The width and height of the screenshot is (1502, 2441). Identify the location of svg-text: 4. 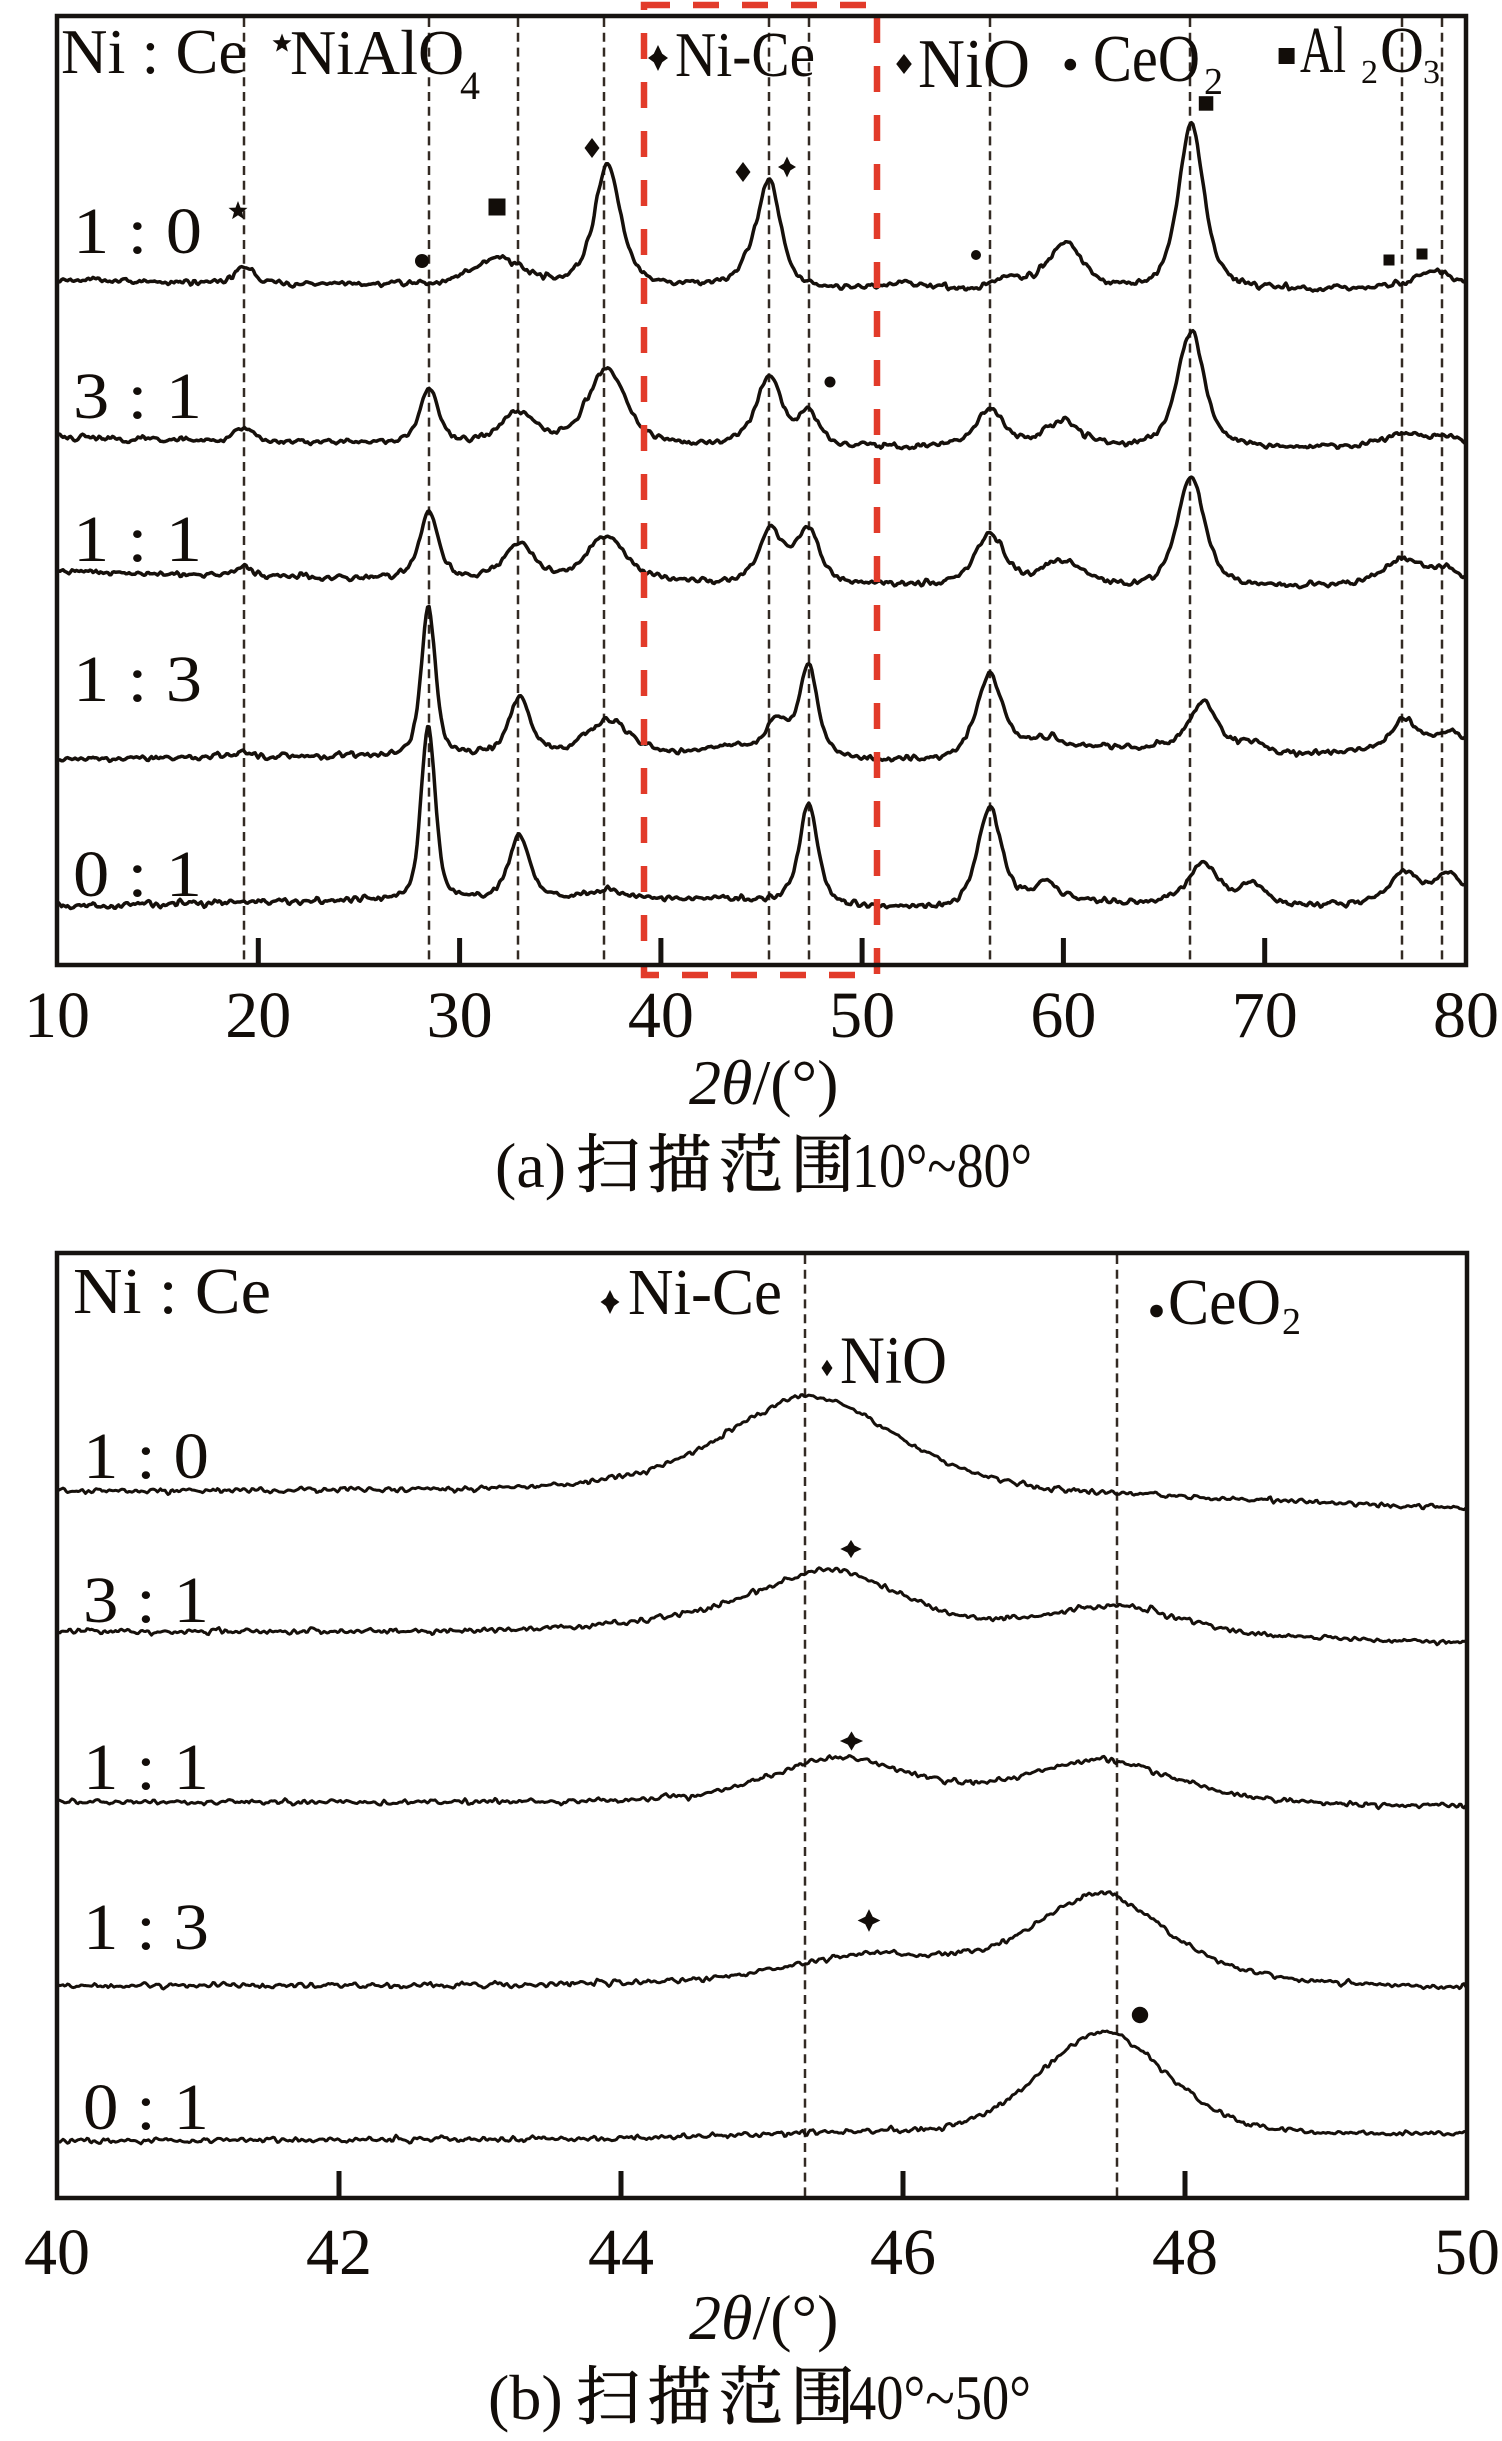
(470, 85).